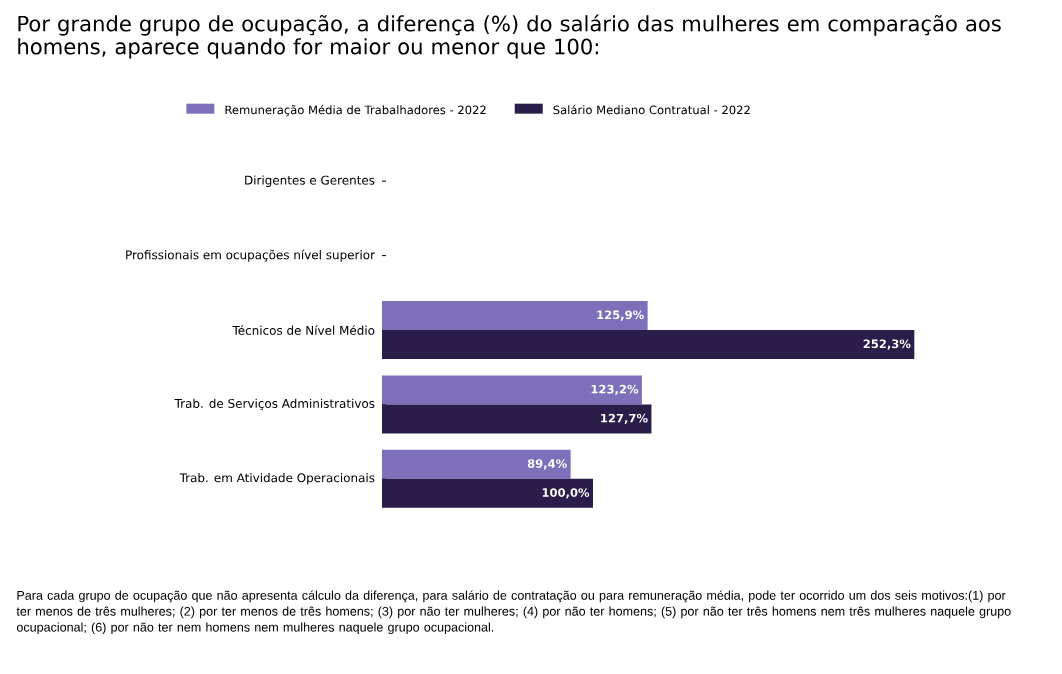  Describe the element at coordinates (509, 36) in the screenshot. I see `chart-title: Por grande grupo de ocupação, a diferença (%) do salário das mulheres em comparação aos homens, aparece quando for maior ou menor que 100:` at that location.